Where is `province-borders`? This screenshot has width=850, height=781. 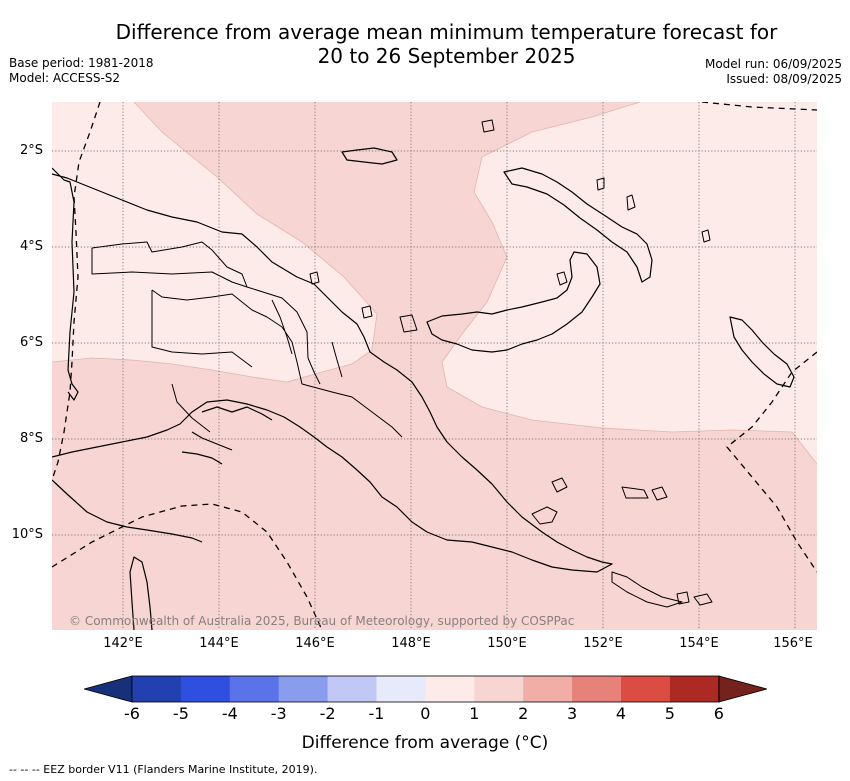 province-borders is located at coordinates (247, 339).